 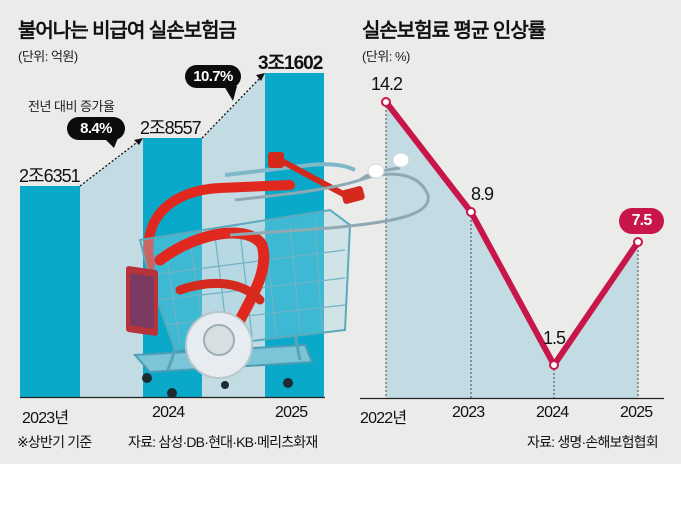 What do you see at coordinates (50, 176) in the screenshot?
I see `bar-value-2023: 2조6351` at bounding box center [50, 176].